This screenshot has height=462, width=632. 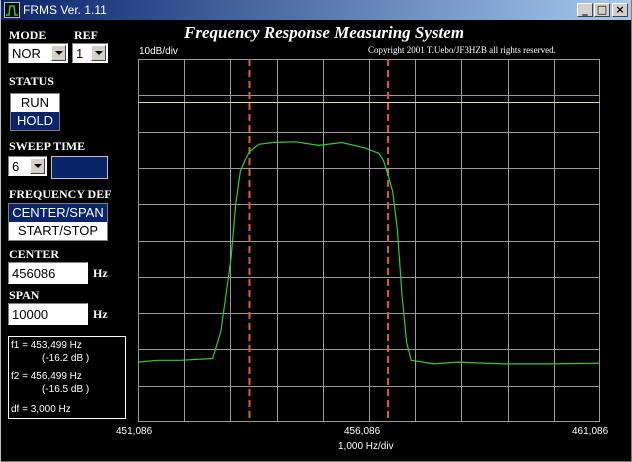 I want to click on freq-def-option-start-stop: START/STOP, so click(x=58, y=230).